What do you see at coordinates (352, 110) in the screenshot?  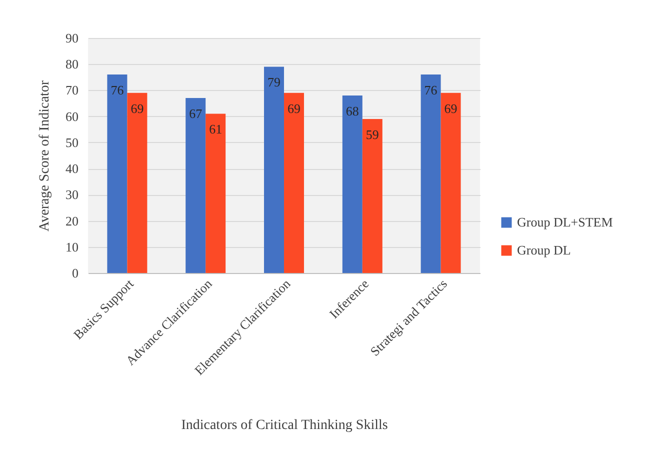 I see `data-label: 68` at bounding box center [352, 110].